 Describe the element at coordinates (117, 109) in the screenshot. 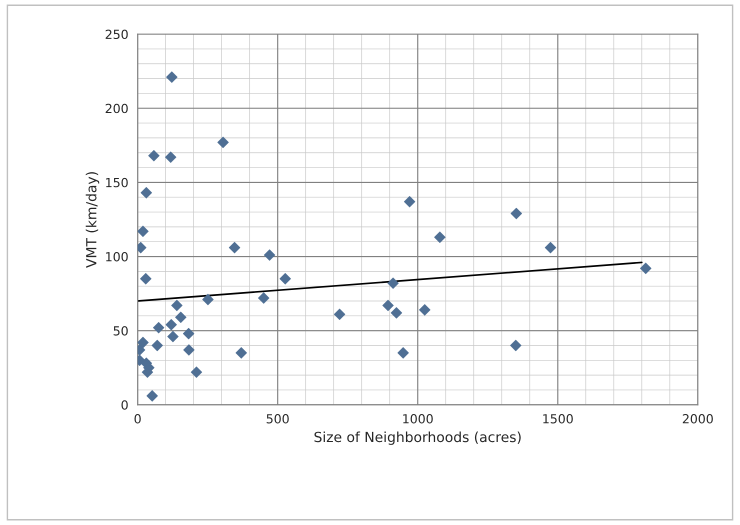

I see `y-tick-label: 200` at that location.